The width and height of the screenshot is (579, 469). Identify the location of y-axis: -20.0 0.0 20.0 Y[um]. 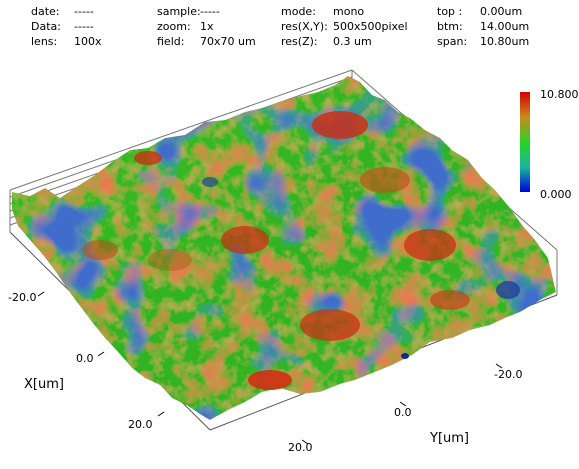
(405, 408).